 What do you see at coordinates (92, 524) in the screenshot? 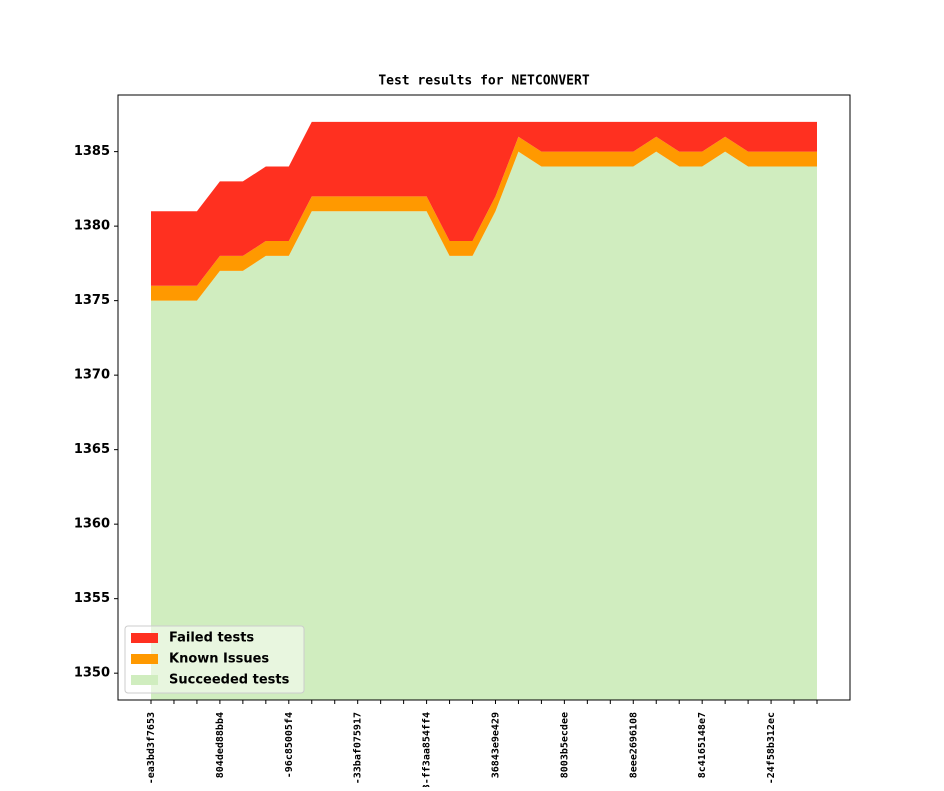
I see `y-tick-label: 1360` at bounding box center [92, 524].